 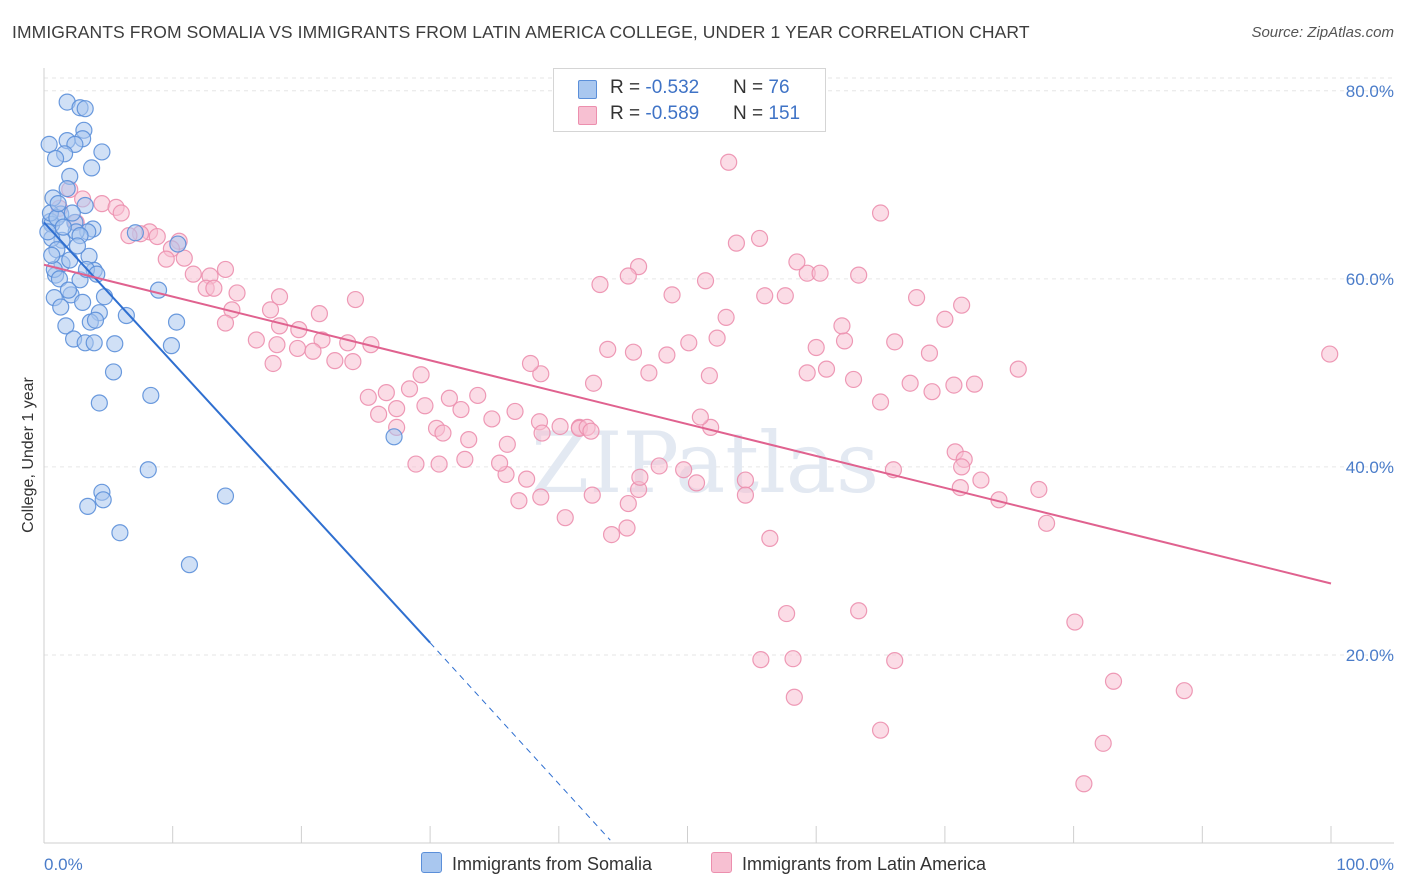 I want to click on legend-n-label: N =, so click(x=751, y=113).